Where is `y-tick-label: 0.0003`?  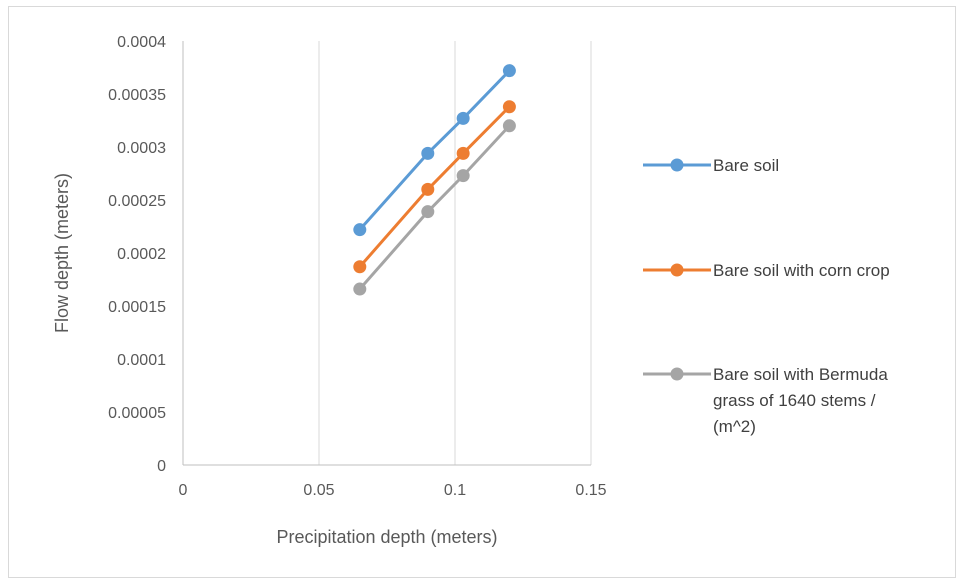
y-tick-label: 0.0003 is located at coordinates (141, 148).